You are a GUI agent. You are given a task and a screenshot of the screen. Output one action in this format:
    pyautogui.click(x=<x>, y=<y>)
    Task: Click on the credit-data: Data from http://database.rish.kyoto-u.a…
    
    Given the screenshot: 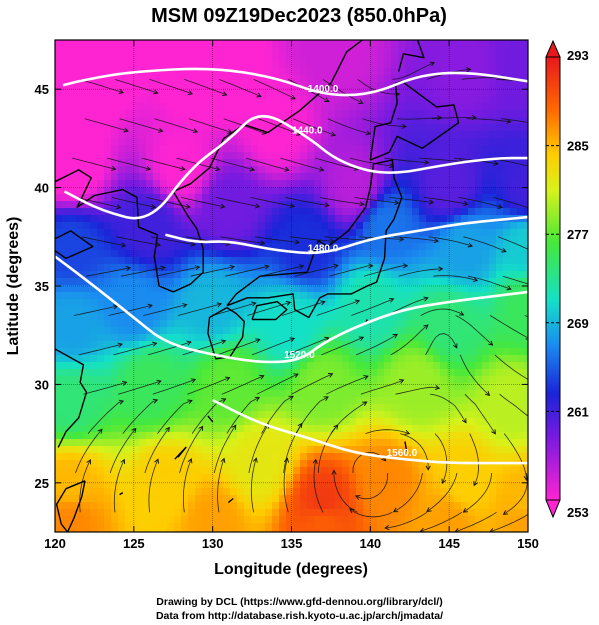 What is the action you would take?
    pyautogui.click(x=299, y=616)
    